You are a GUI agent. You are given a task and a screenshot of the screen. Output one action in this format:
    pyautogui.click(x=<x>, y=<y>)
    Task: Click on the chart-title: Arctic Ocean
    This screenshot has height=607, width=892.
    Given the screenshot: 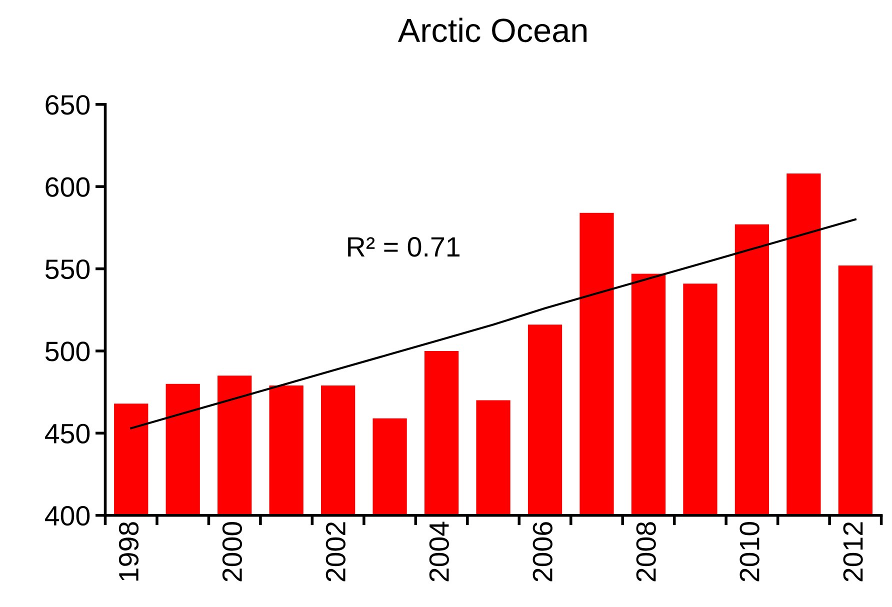 What is the action you would take?
    pyautogui.click(x=492, y=30)
    